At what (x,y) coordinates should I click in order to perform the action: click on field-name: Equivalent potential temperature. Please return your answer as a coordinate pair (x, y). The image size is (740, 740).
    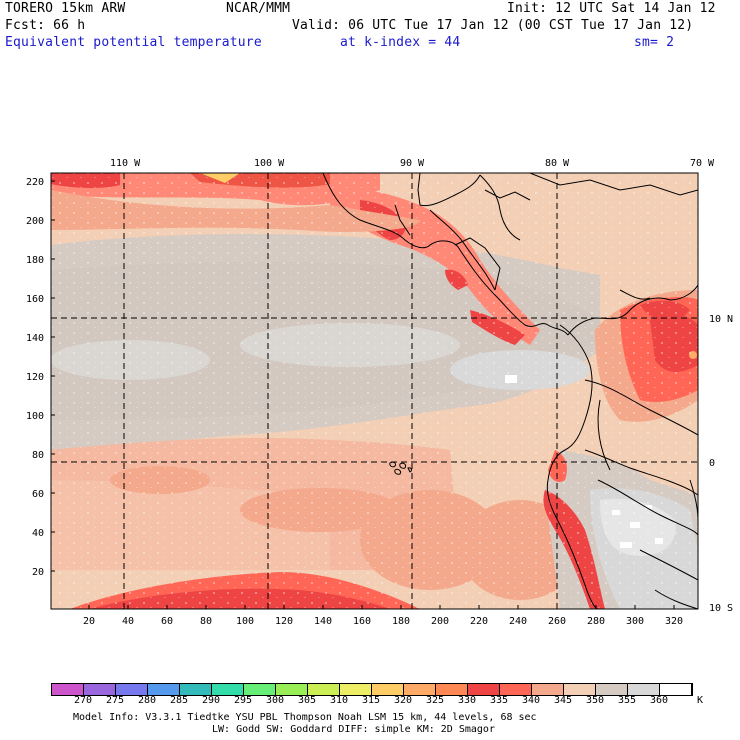
    Looking at the image, I should click on (133, 42).